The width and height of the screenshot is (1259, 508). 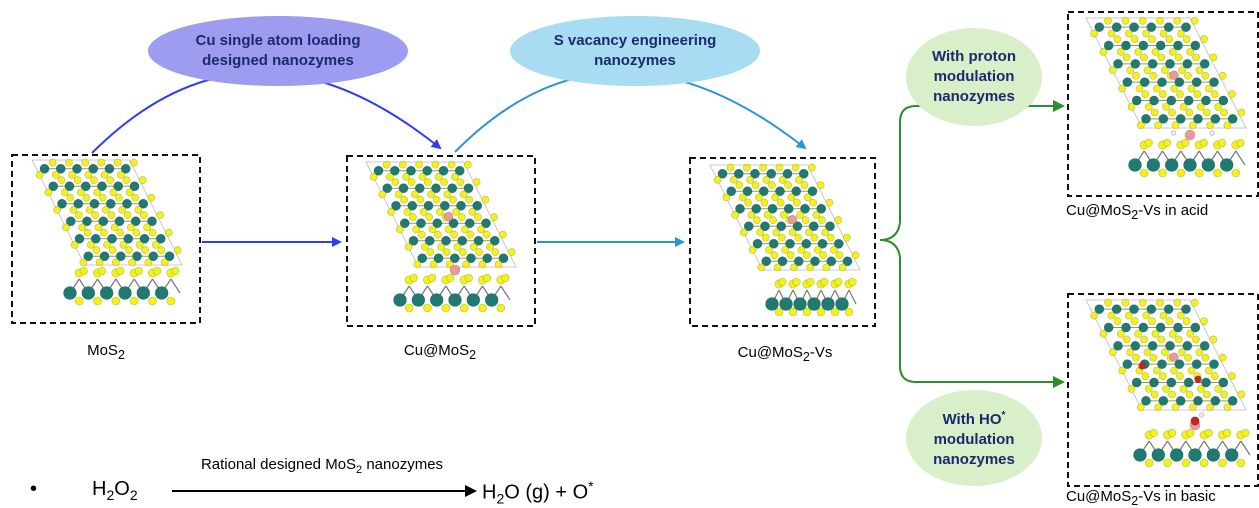 I want to click on acid-structure, so click(x=1166, y=97).